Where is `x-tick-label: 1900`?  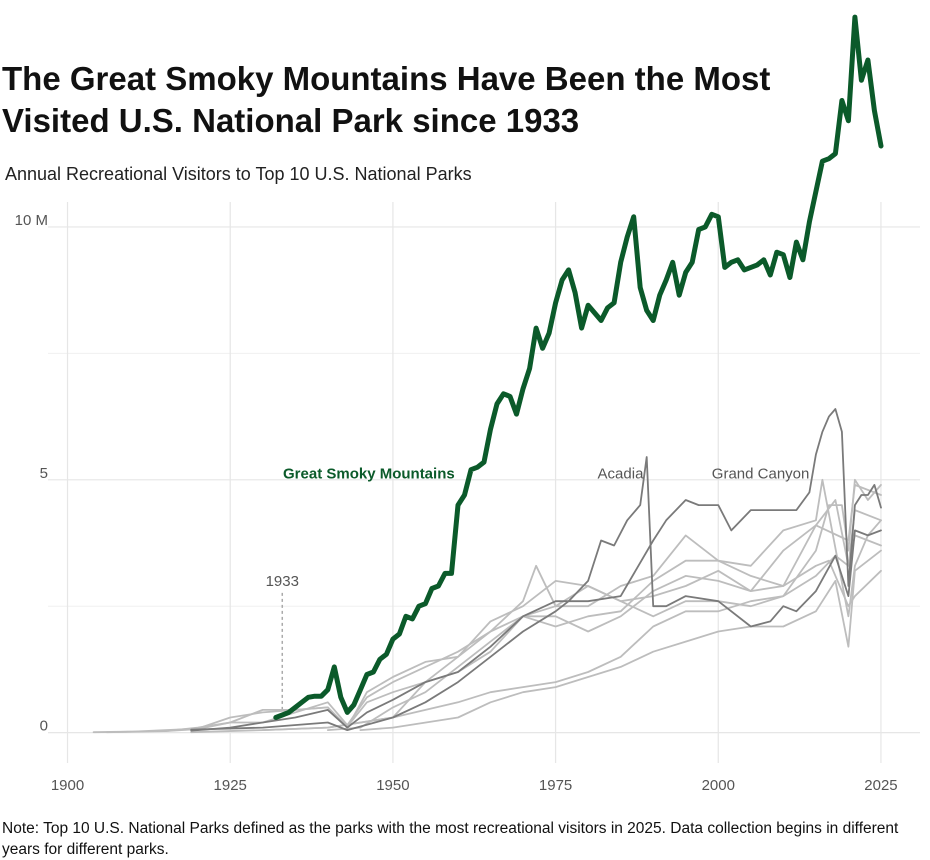 x-tick-label: 1900 is located at coordinates (67, 785).